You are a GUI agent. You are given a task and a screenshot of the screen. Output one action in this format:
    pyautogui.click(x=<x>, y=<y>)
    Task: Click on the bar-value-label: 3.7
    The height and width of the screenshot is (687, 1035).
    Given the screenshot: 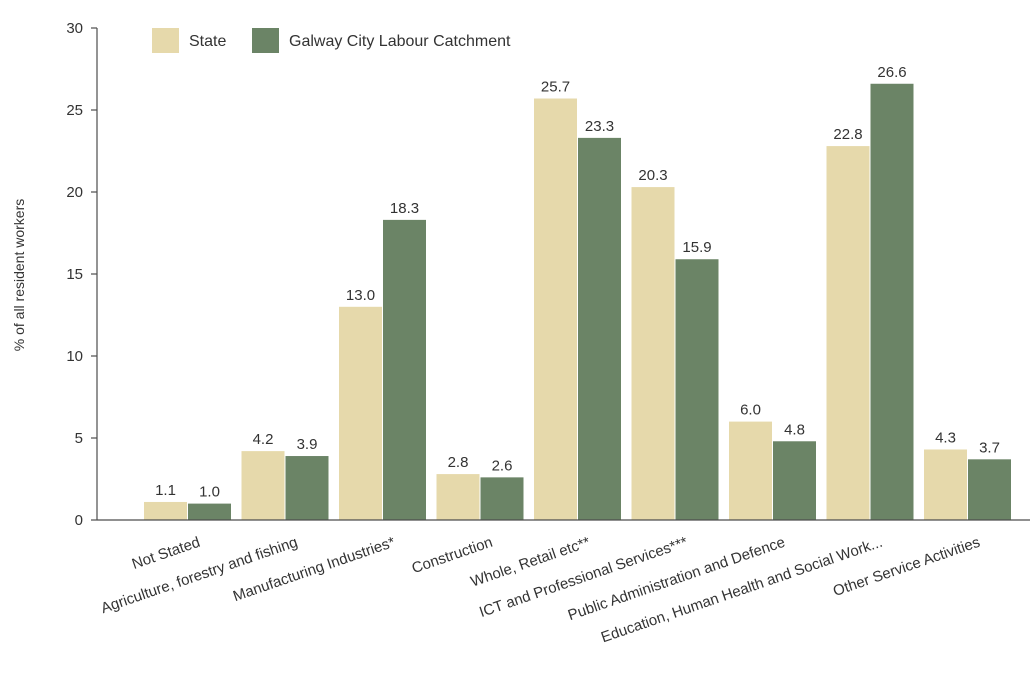 What is the action you would take?
    pyautogui.click(x=989, y=447)
    